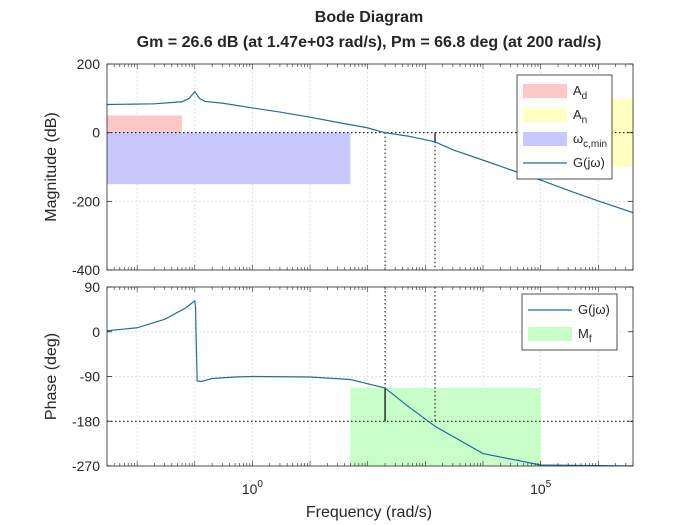 Image resolution: width=700 pixels, height=525 pixels. What do you see at coordinates (90, 377) in the screenshot?
I see `phase-ytick-label: -90` at bounding box center [90, 377].